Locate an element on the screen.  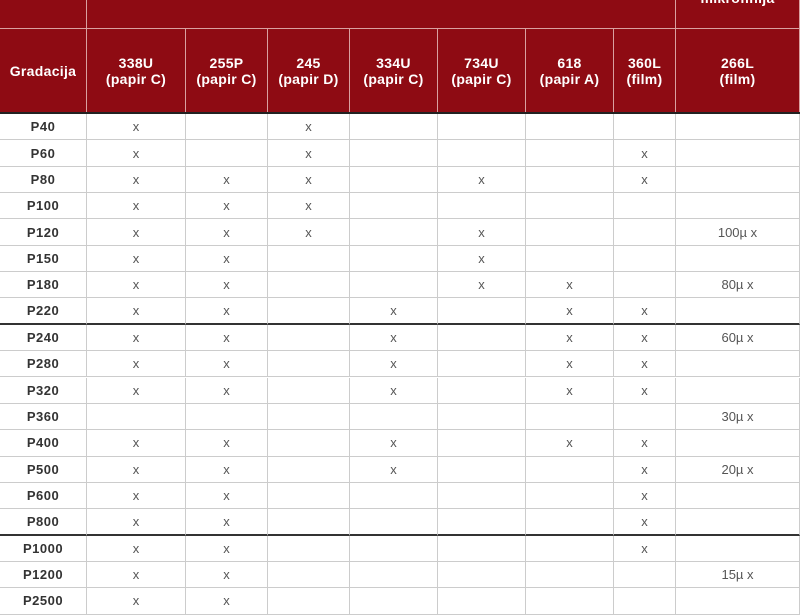
header-rule is located at coordinates (400, 113).